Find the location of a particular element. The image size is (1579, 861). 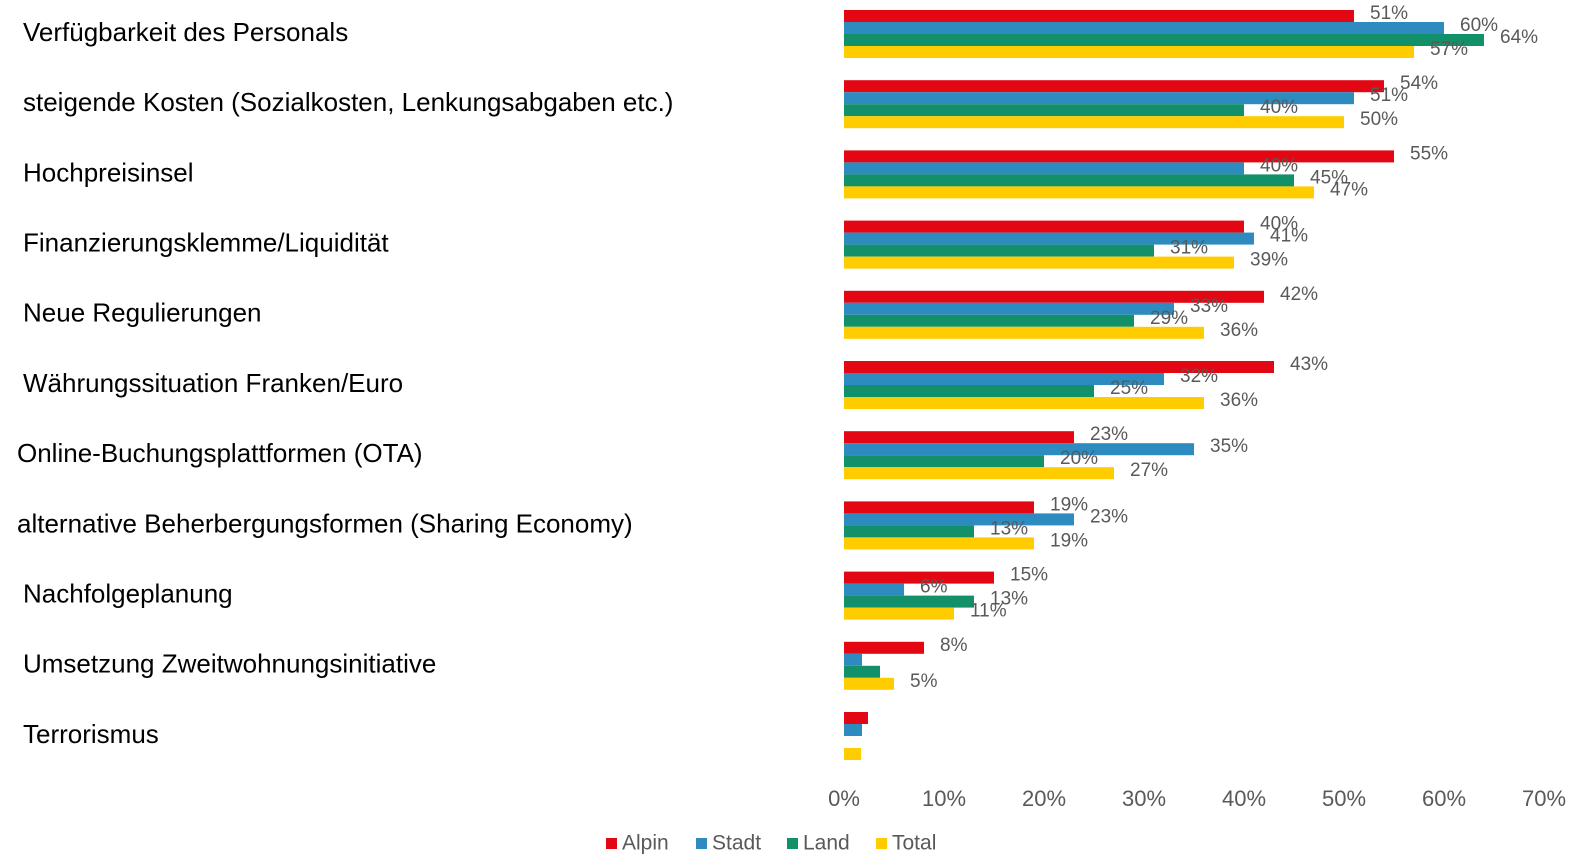

value-label: 6% is located at coordinates (934, 587).